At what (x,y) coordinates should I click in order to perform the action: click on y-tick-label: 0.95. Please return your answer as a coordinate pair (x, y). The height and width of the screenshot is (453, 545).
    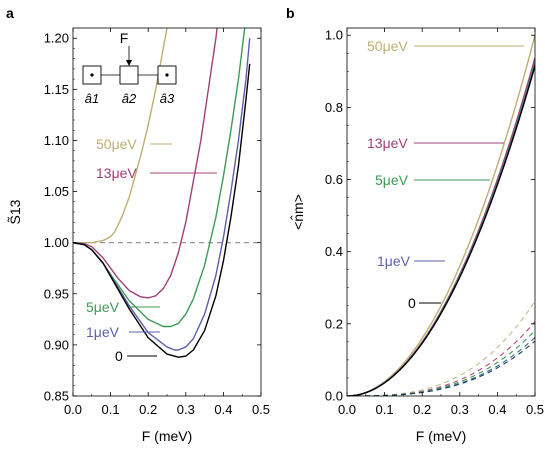
    Looking at the image, I should click on (56, 293).